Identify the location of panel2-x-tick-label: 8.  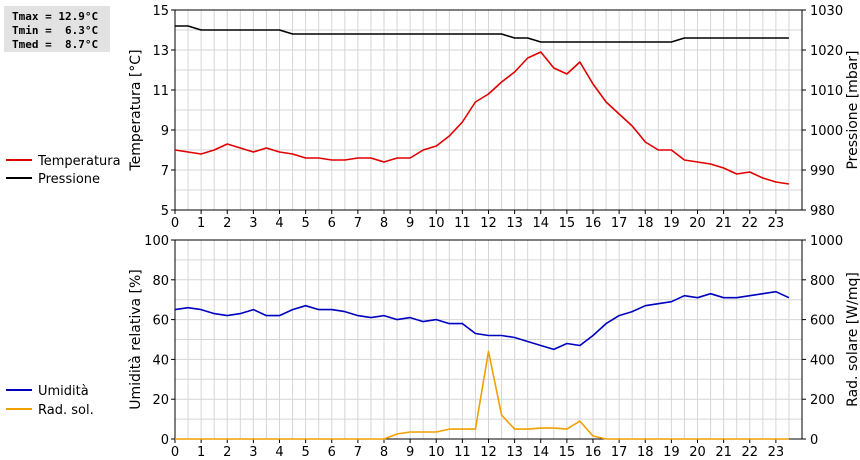
(384, 452).